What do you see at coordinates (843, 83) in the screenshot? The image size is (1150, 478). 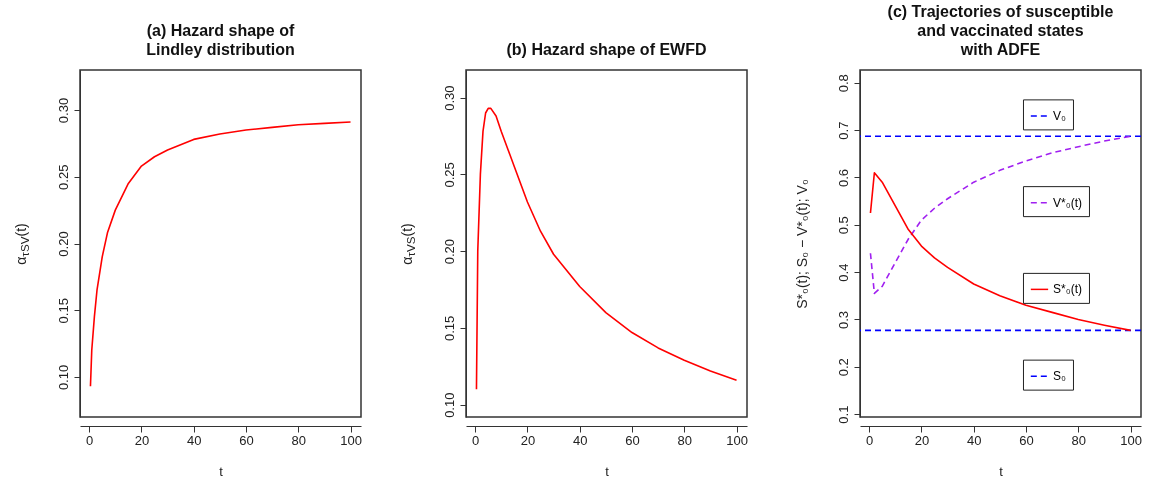 I see `y-tick-label: 0.8` at bounding box center [843, 83].